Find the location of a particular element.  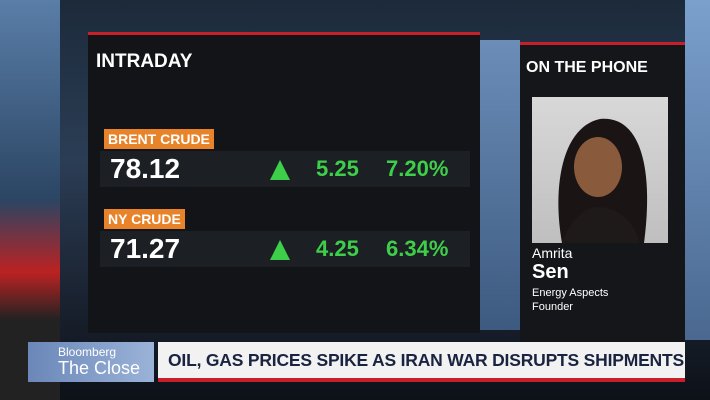

commodity-label: NY CRUDE is located at coordinates (144, 219).